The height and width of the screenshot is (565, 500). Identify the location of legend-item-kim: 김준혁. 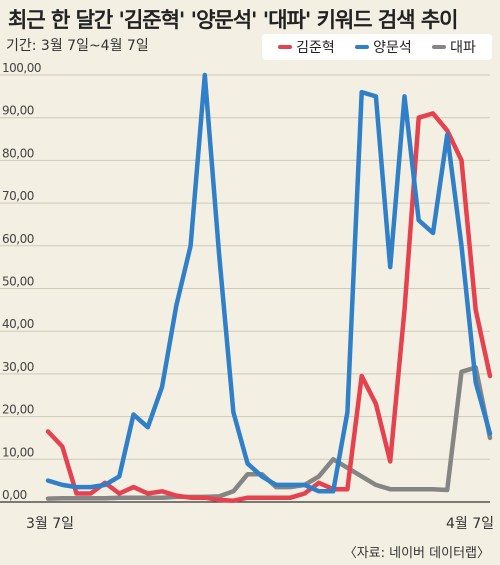
(306, 47).